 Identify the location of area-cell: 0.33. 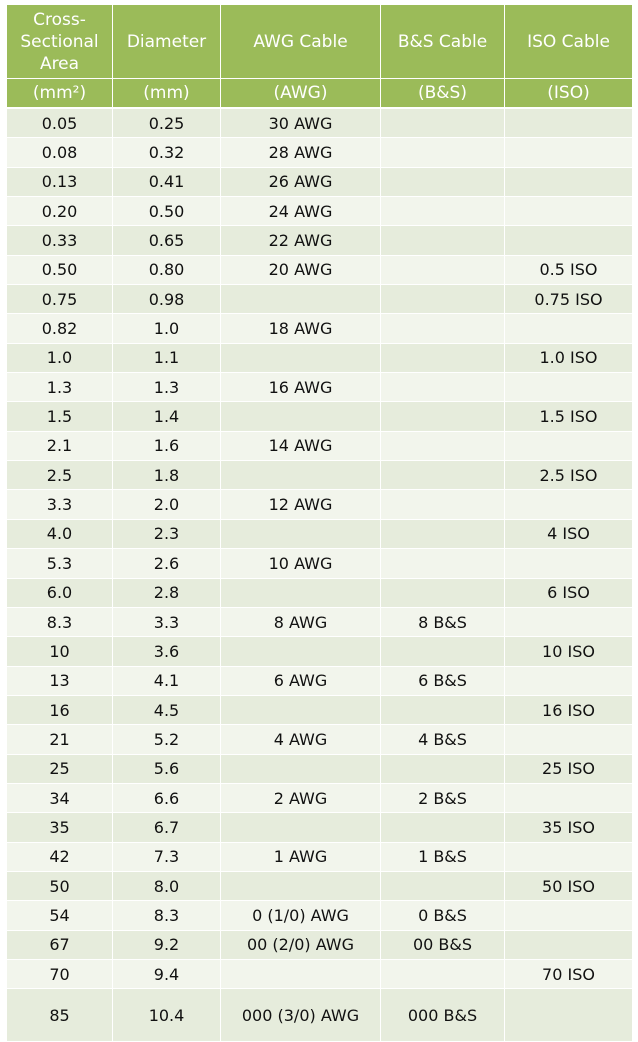
(59, 240).